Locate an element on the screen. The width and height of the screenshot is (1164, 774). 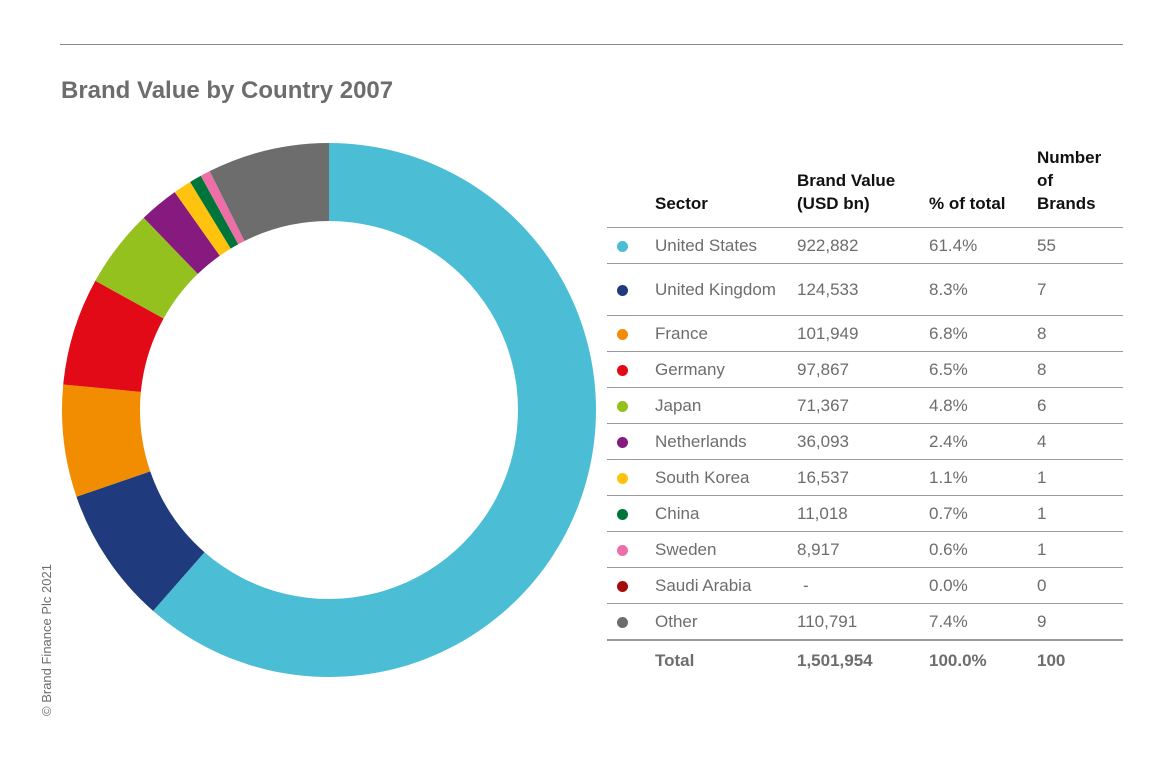
total-label: Total is located at coordinates (675, 660).